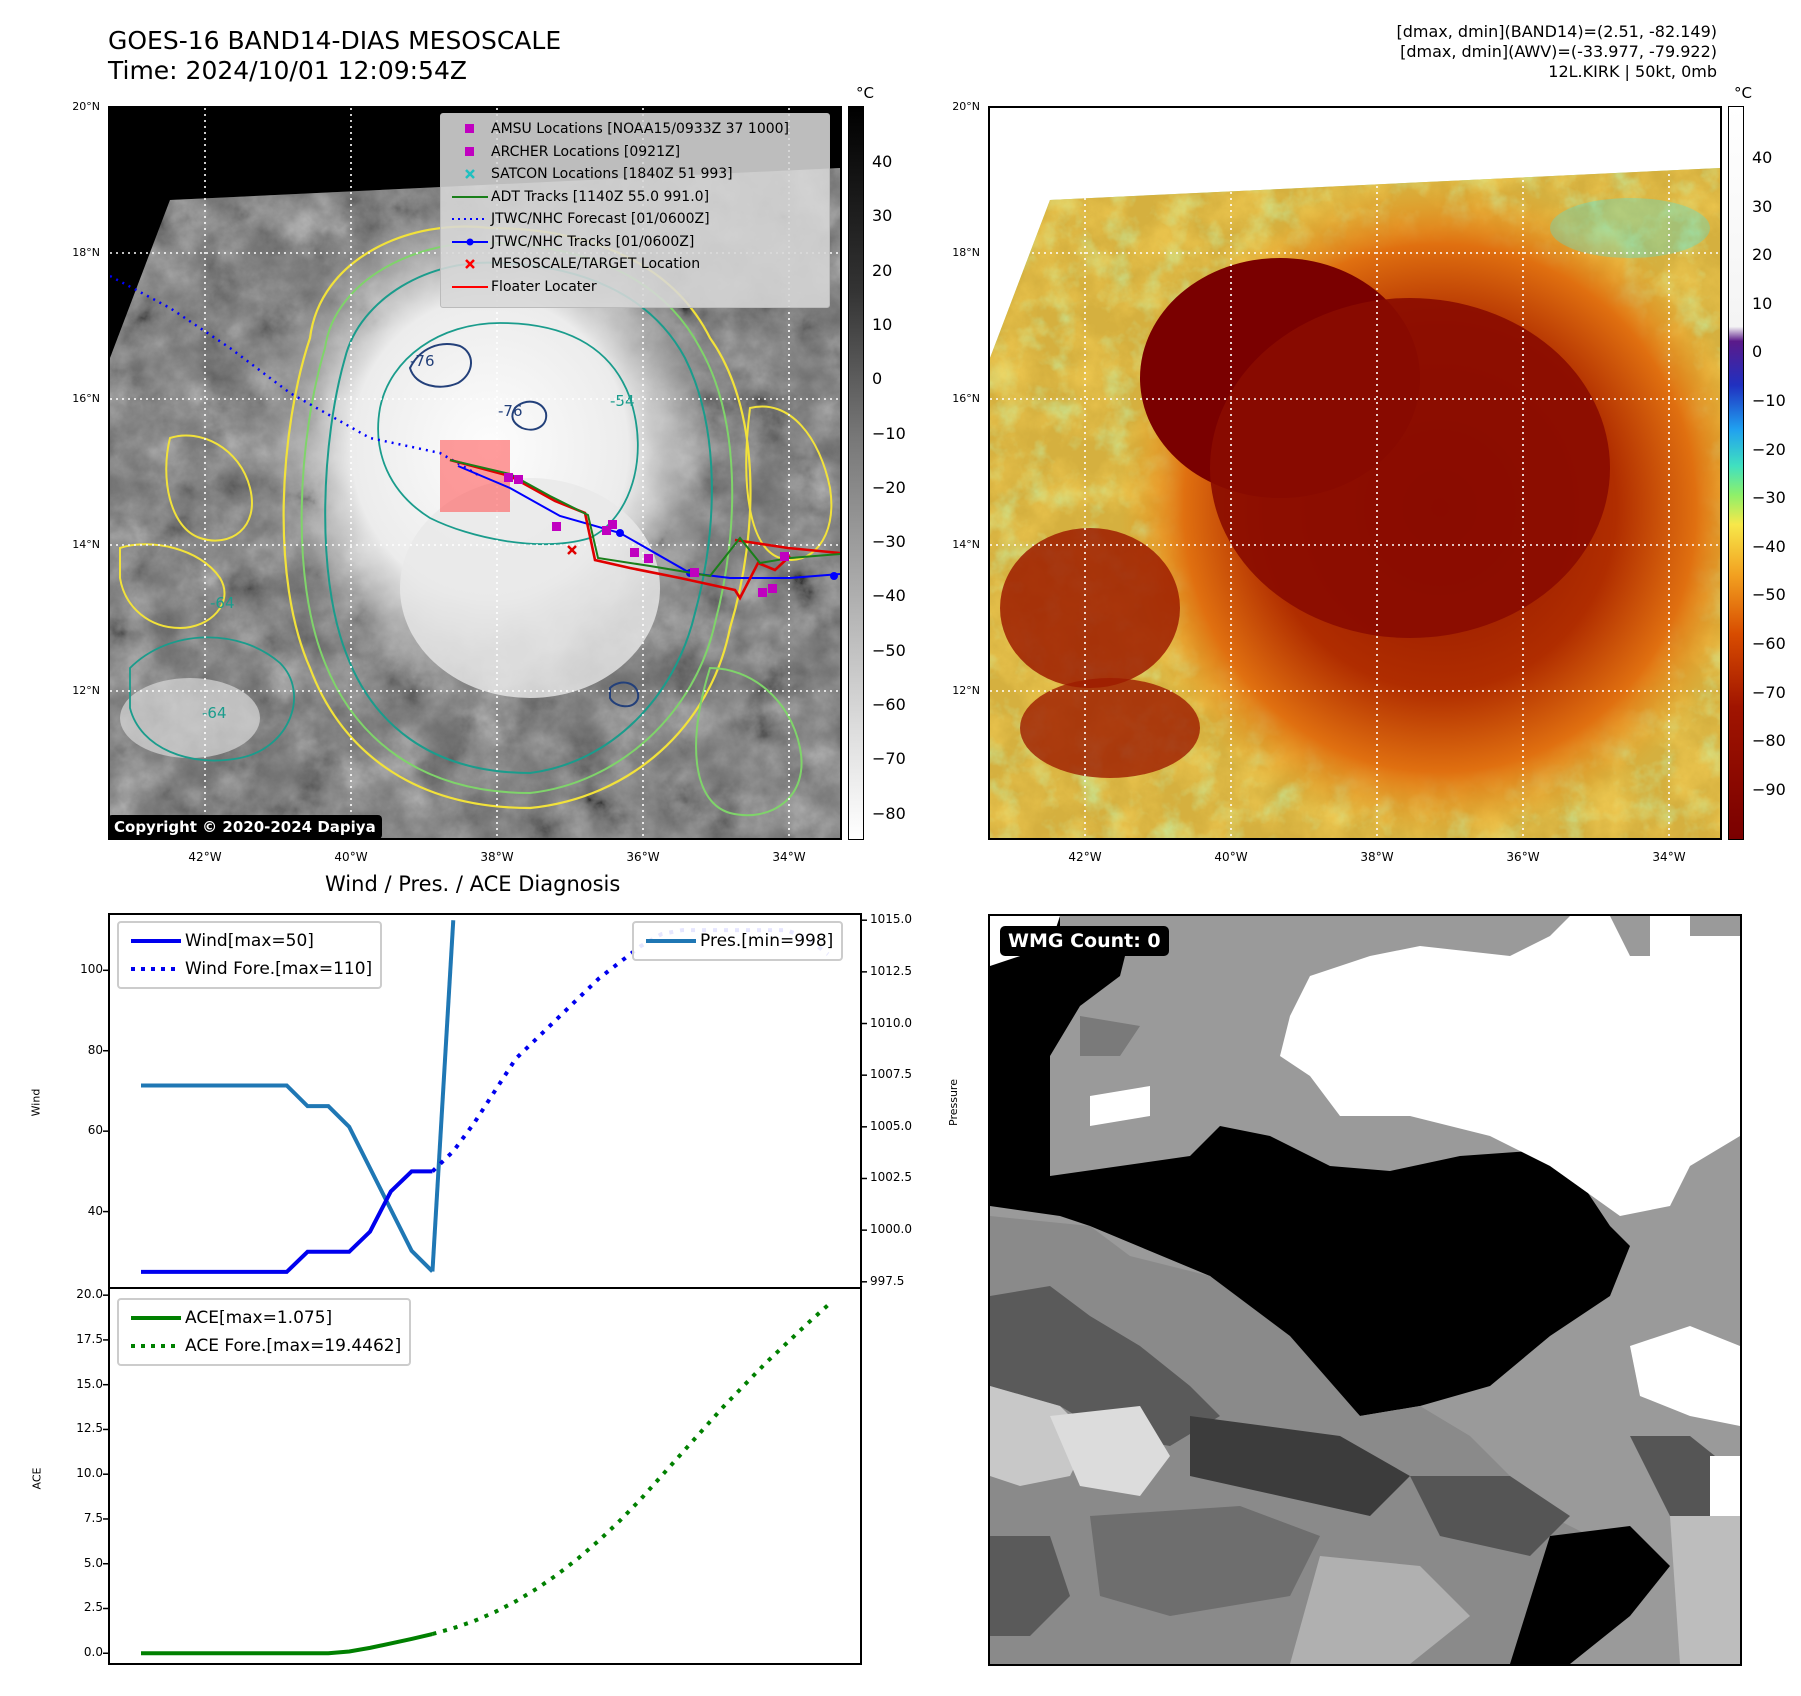 The height and width of the screenshot is (1696, 1801). What do you see at coordinates (891, 919) in the screenshot?
I see `axis-tick-label: 1015.0` at bounding box center [891, 919].